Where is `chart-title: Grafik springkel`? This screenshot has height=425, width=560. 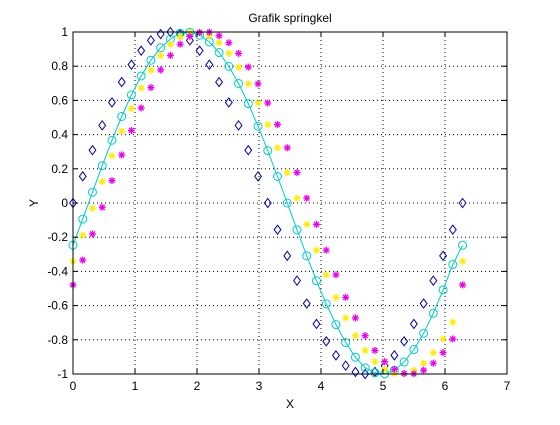
chart-title: Grafik springkel is located at coordinates (289, 18).